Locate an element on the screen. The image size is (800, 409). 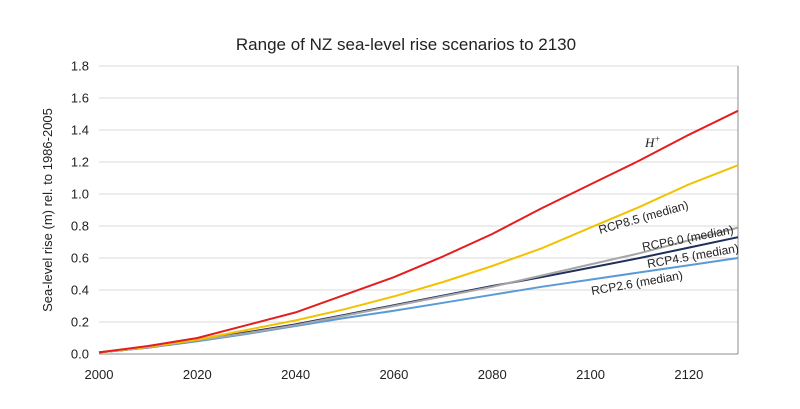
y-tick-label: 1.2 is located at coordinates (80, 162).